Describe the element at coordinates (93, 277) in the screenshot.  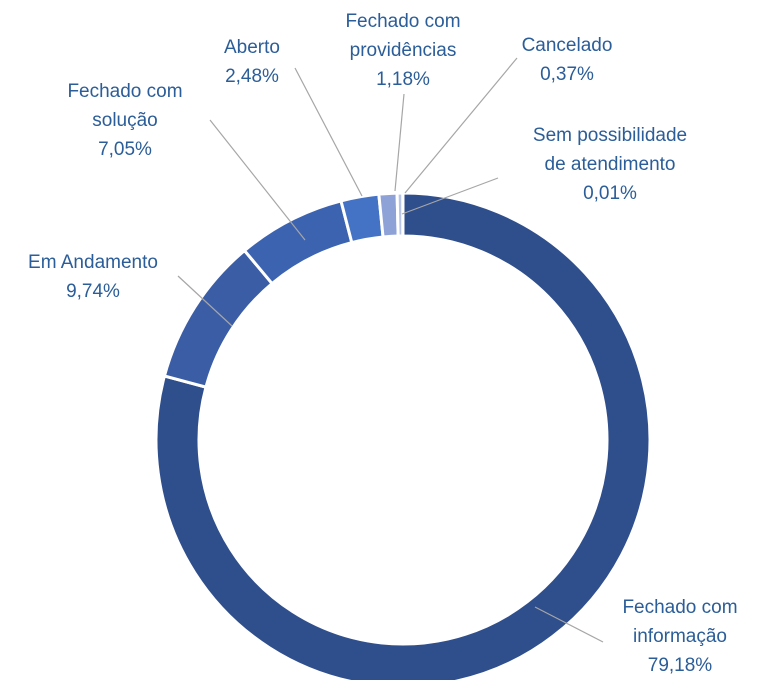
I see `slice-label: Em Andamento 9,74%` at that location.